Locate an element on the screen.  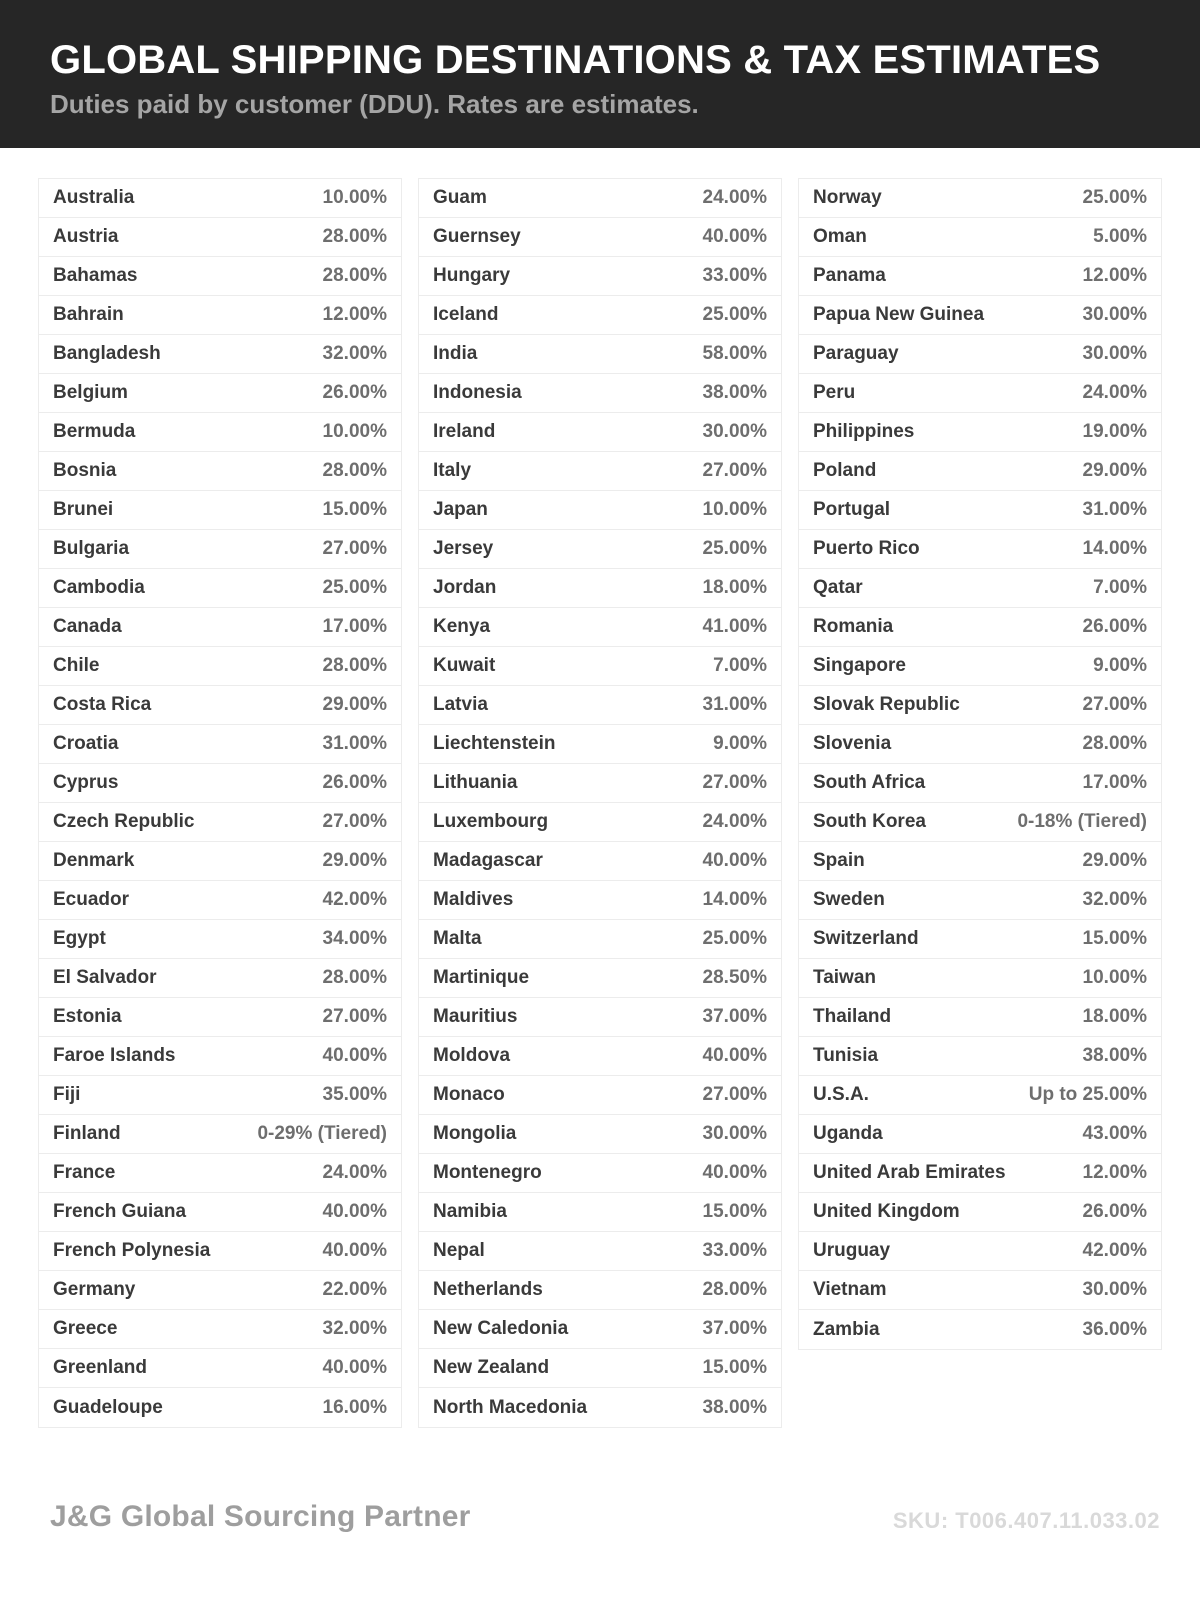
table-row: Bermuda 10.00% is located at coordinates (220, 432).